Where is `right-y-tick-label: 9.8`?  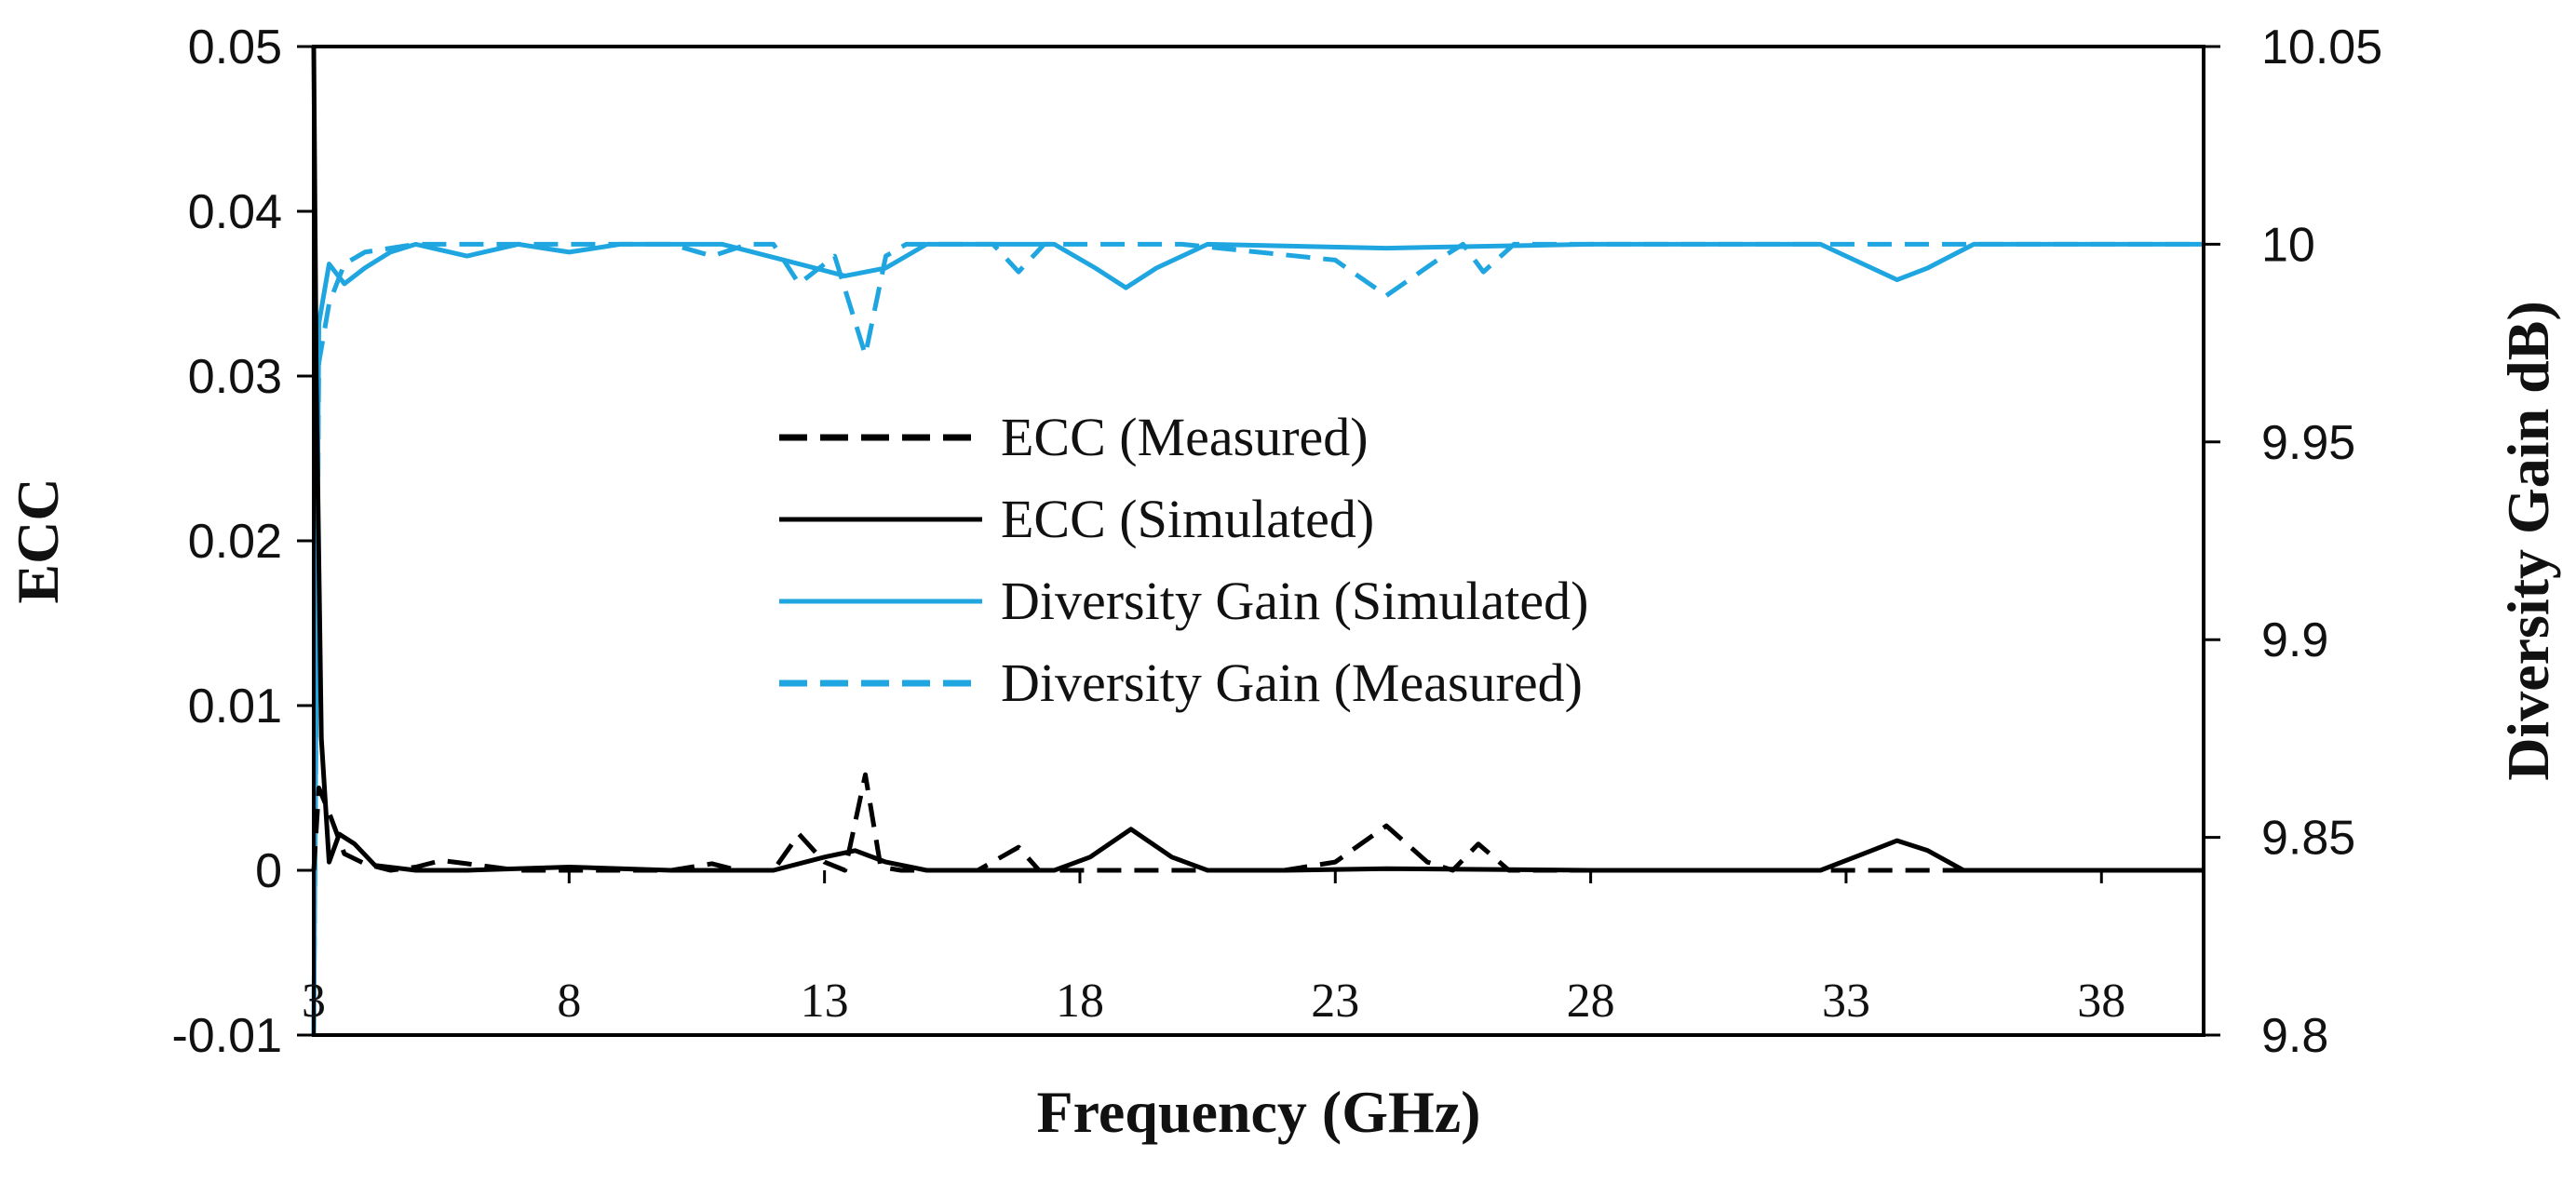
right-y-tick-label: 9.8 is located at coordinates (2294, 1036).